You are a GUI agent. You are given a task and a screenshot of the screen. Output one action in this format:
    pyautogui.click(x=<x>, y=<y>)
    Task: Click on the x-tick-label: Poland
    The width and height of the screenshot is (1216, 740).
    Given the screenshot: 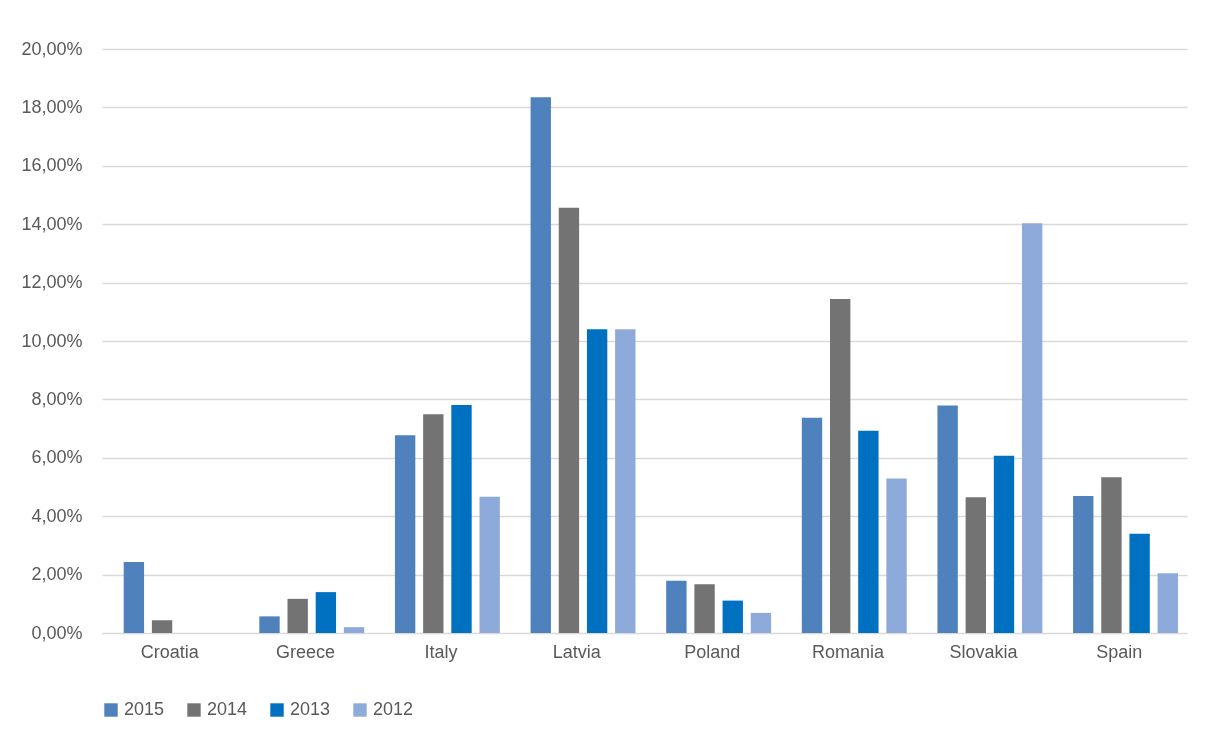 What is the action you would take?
    pyautogui.click(x=712, y=651)
    